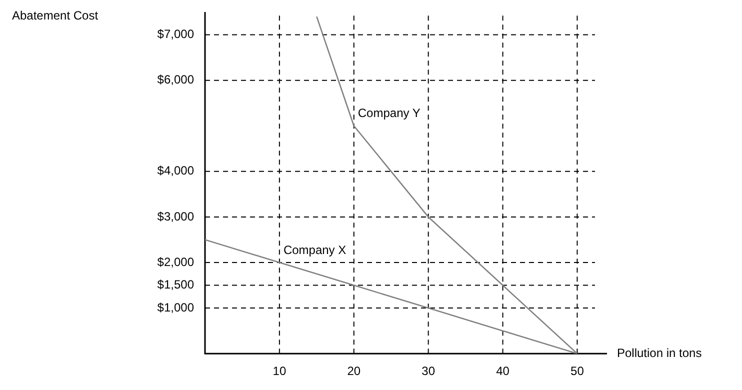  Describe the element at coordinates (175, 261) in the screenshot. I see `y-tick-label: $2,000` at that location.